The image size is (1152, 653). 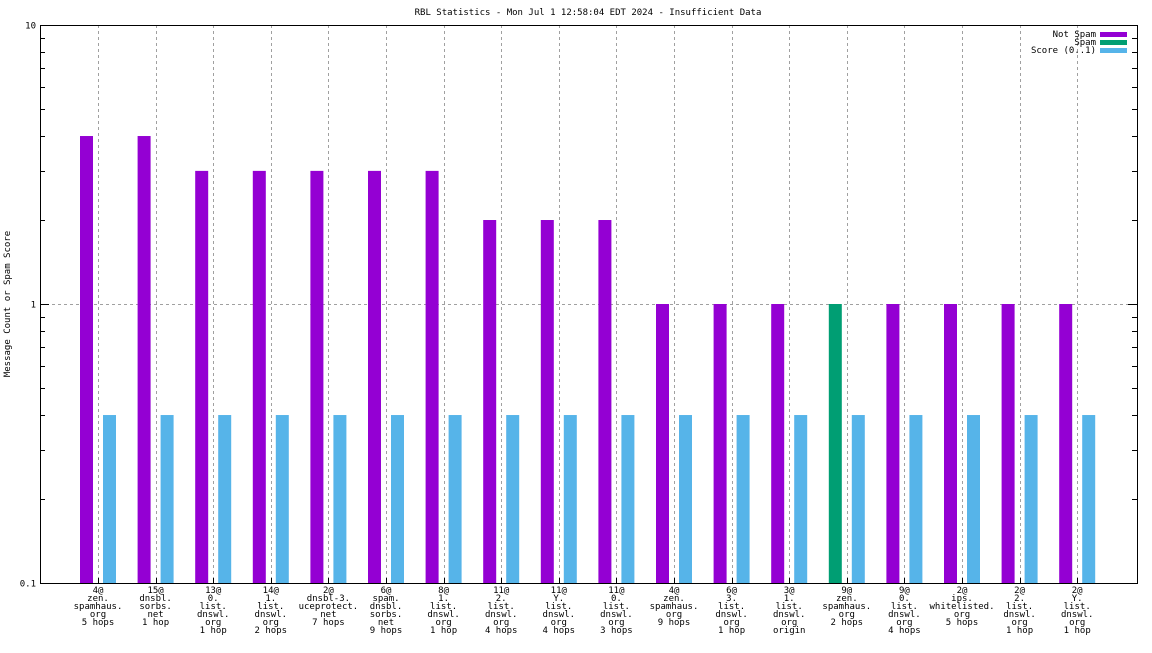 I want to click on x-tick-label: 2@ dnsbl-3. uceprotect. net 7 hops, so click(x=329, y=607).